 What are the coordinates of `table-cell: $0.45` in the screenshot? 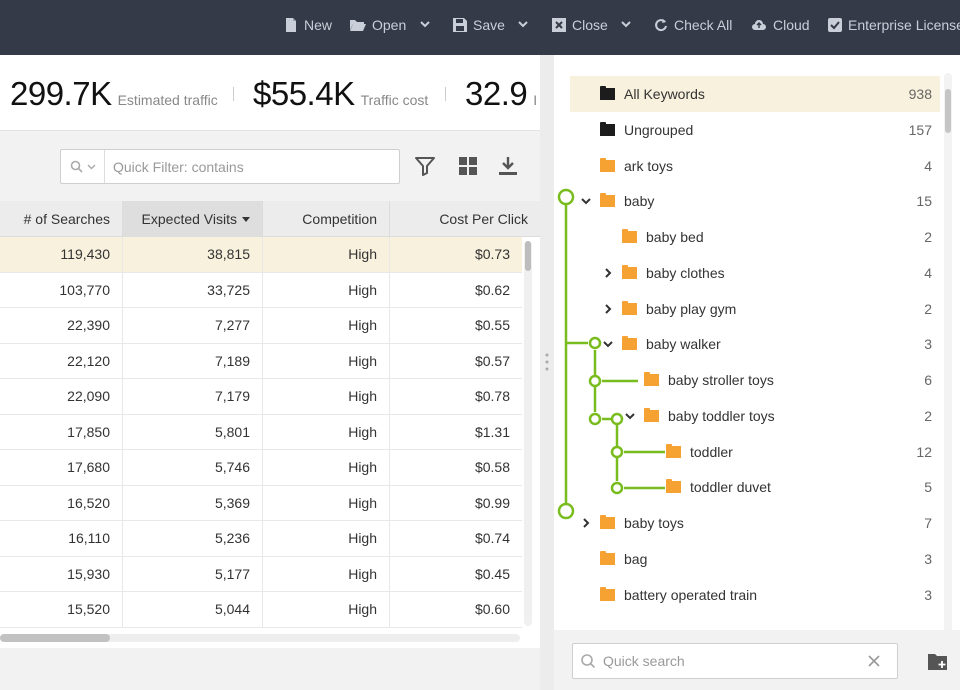 It's located at (492, 573).